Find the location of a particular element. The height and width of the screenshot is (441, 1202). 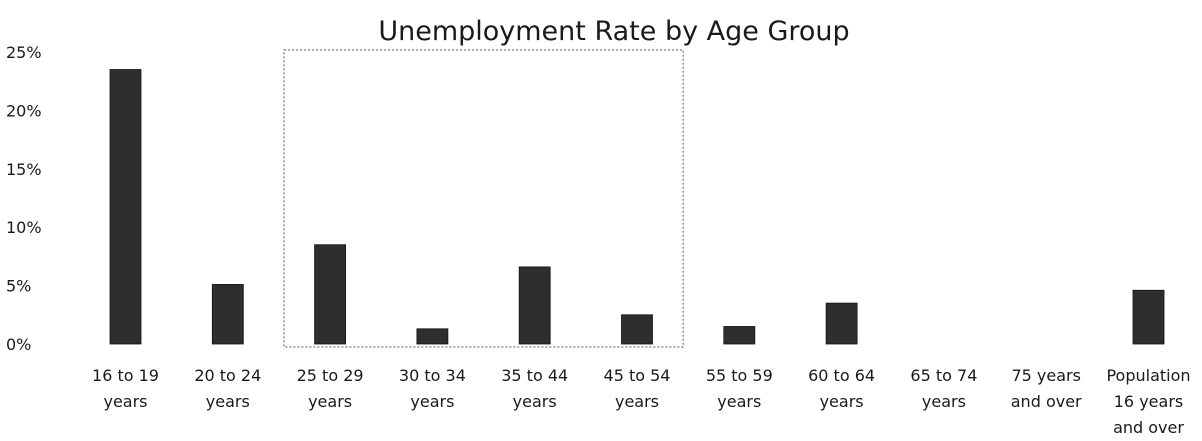

x-tick-label-line: 55 to 59 is located at coordinates (739, 375).